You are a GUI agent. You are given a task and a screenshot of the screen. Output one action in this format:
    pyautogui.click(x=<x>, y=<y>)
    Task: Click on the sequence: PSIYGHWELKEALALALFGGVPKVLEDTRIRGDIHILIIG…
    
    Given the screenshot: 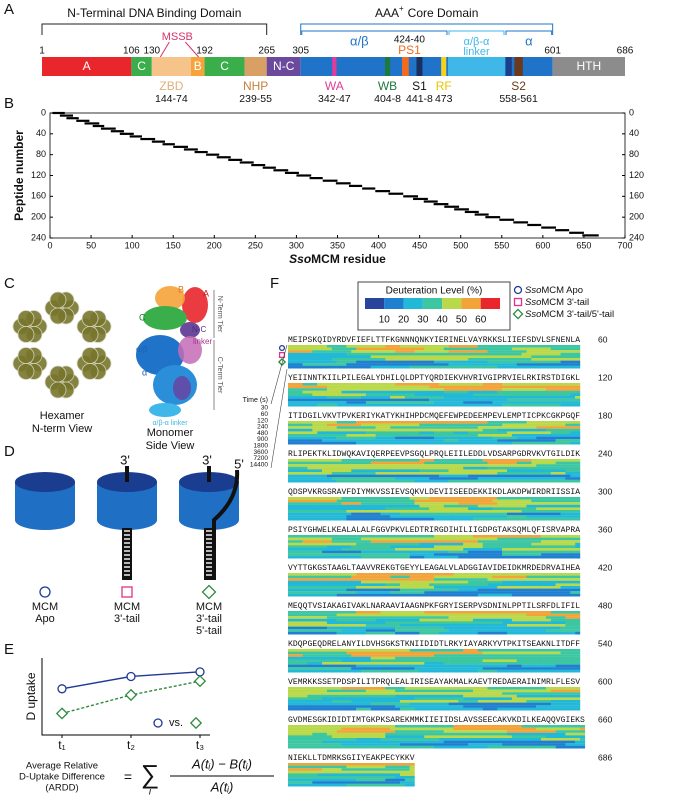 What is the action you would take?
    pyautogui.click(x=434, y=530)
    